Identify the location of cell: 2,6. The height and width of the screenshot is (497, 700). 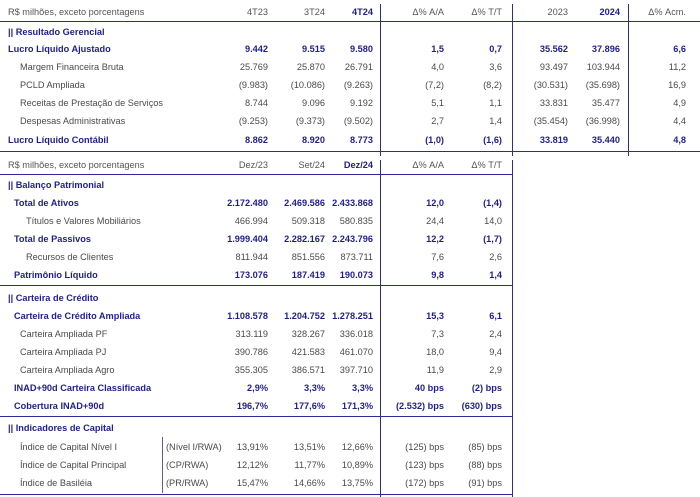
(495, 257).